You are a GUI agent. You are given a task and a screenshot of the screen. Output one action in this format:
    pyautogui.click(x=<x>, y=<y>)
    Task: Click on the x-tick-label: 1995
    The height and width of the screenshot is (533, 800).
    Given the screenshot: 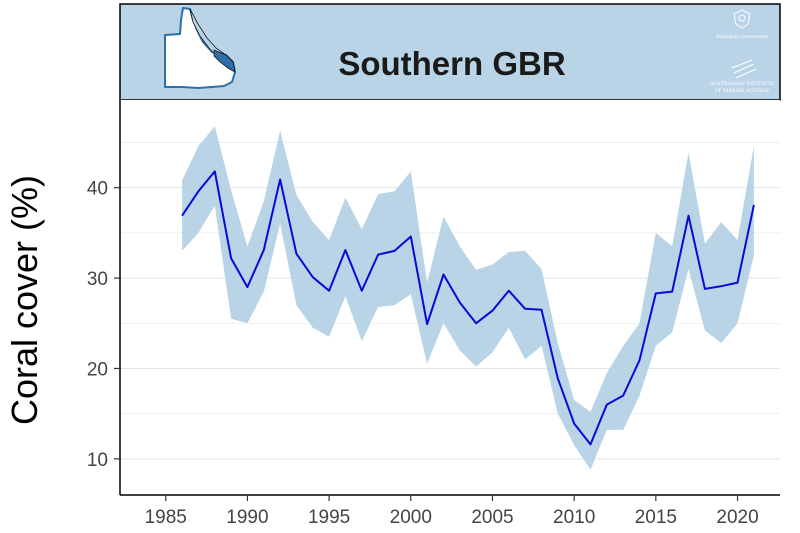 What is the action you would take?
    pyautogui.click(x=329, y=517)
    